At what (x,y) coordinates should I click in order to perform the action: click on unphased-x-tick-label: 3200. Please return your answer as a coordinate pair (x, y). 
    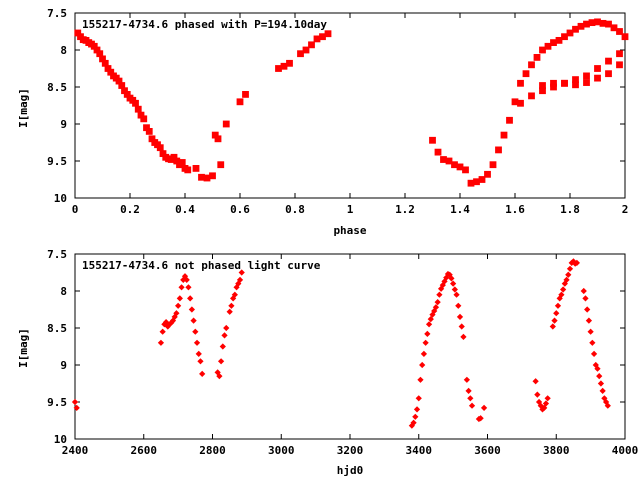
    Looking at the image, I should click on (350, 450).